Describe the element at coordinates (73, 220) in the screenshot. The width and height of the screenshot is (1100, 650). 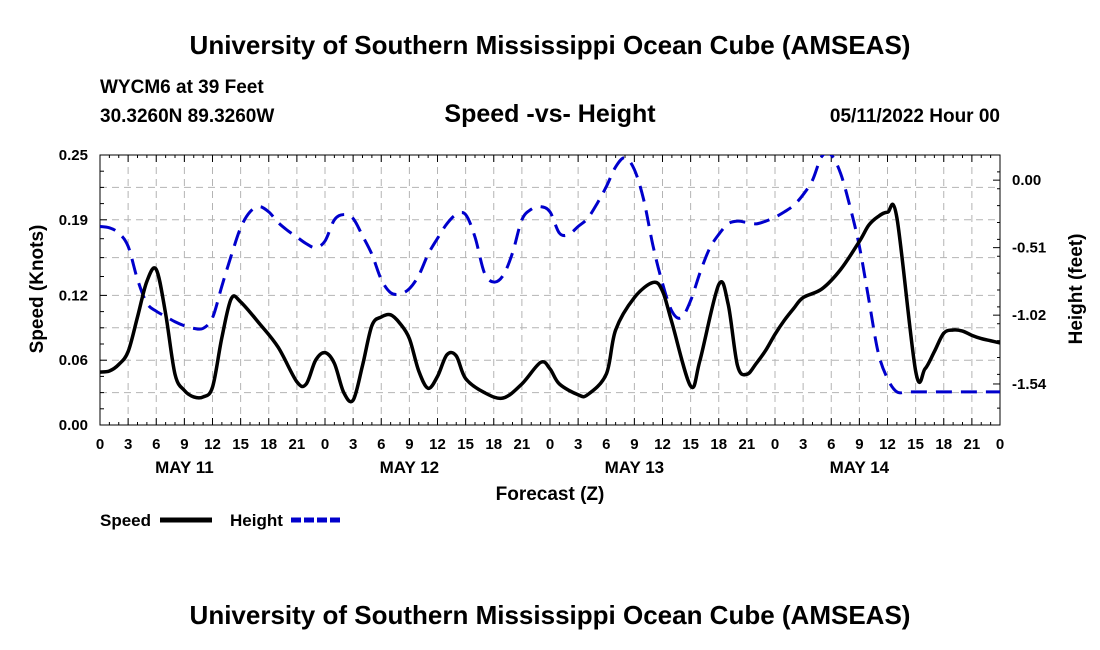
I see `y-tick-label: 0.19` at that location.